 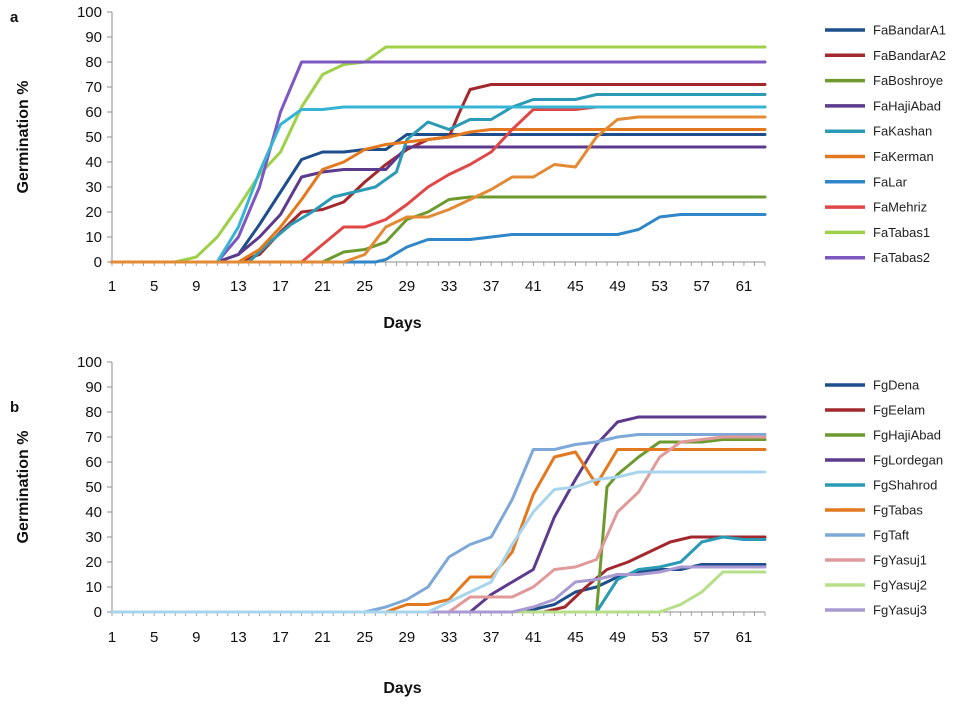 What do you see at coordinates (93, 437) in the screenshot?
I see `panel-b-y-tick-label: 70` at bounding box center [93, 437].